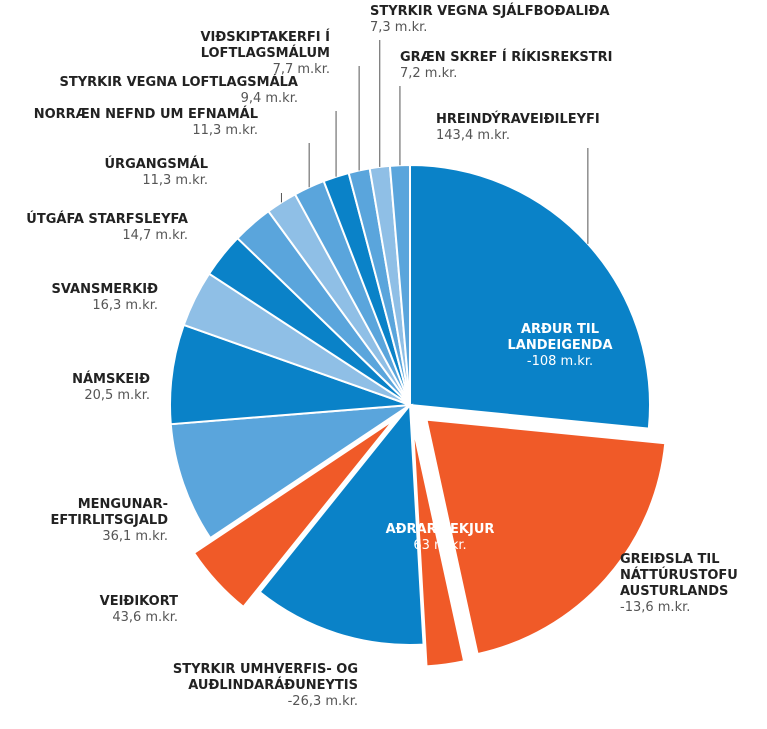  I want to click on slice-name: NORRÆN NEFND UM EFNAMÁL, so click(145, 114).